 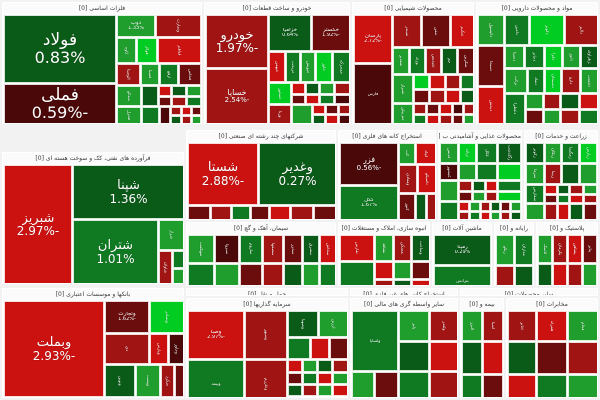 I want to click on treemap-tile: پلاسک, so click(x=545, y=249).